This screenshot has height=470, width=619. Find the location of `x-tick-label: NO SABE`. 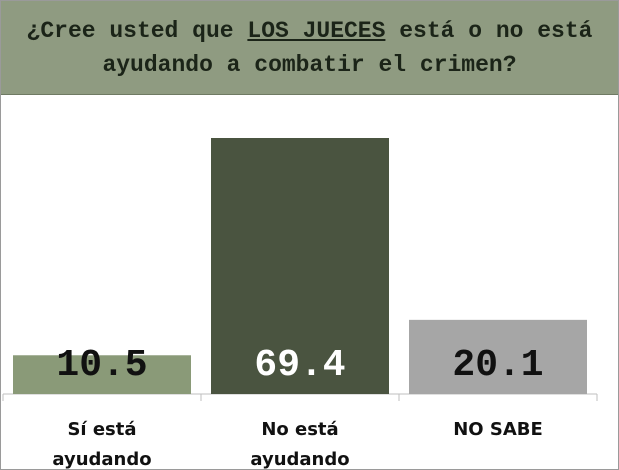

x-tick-label: NO SABE is located at coordinates (498, 429).